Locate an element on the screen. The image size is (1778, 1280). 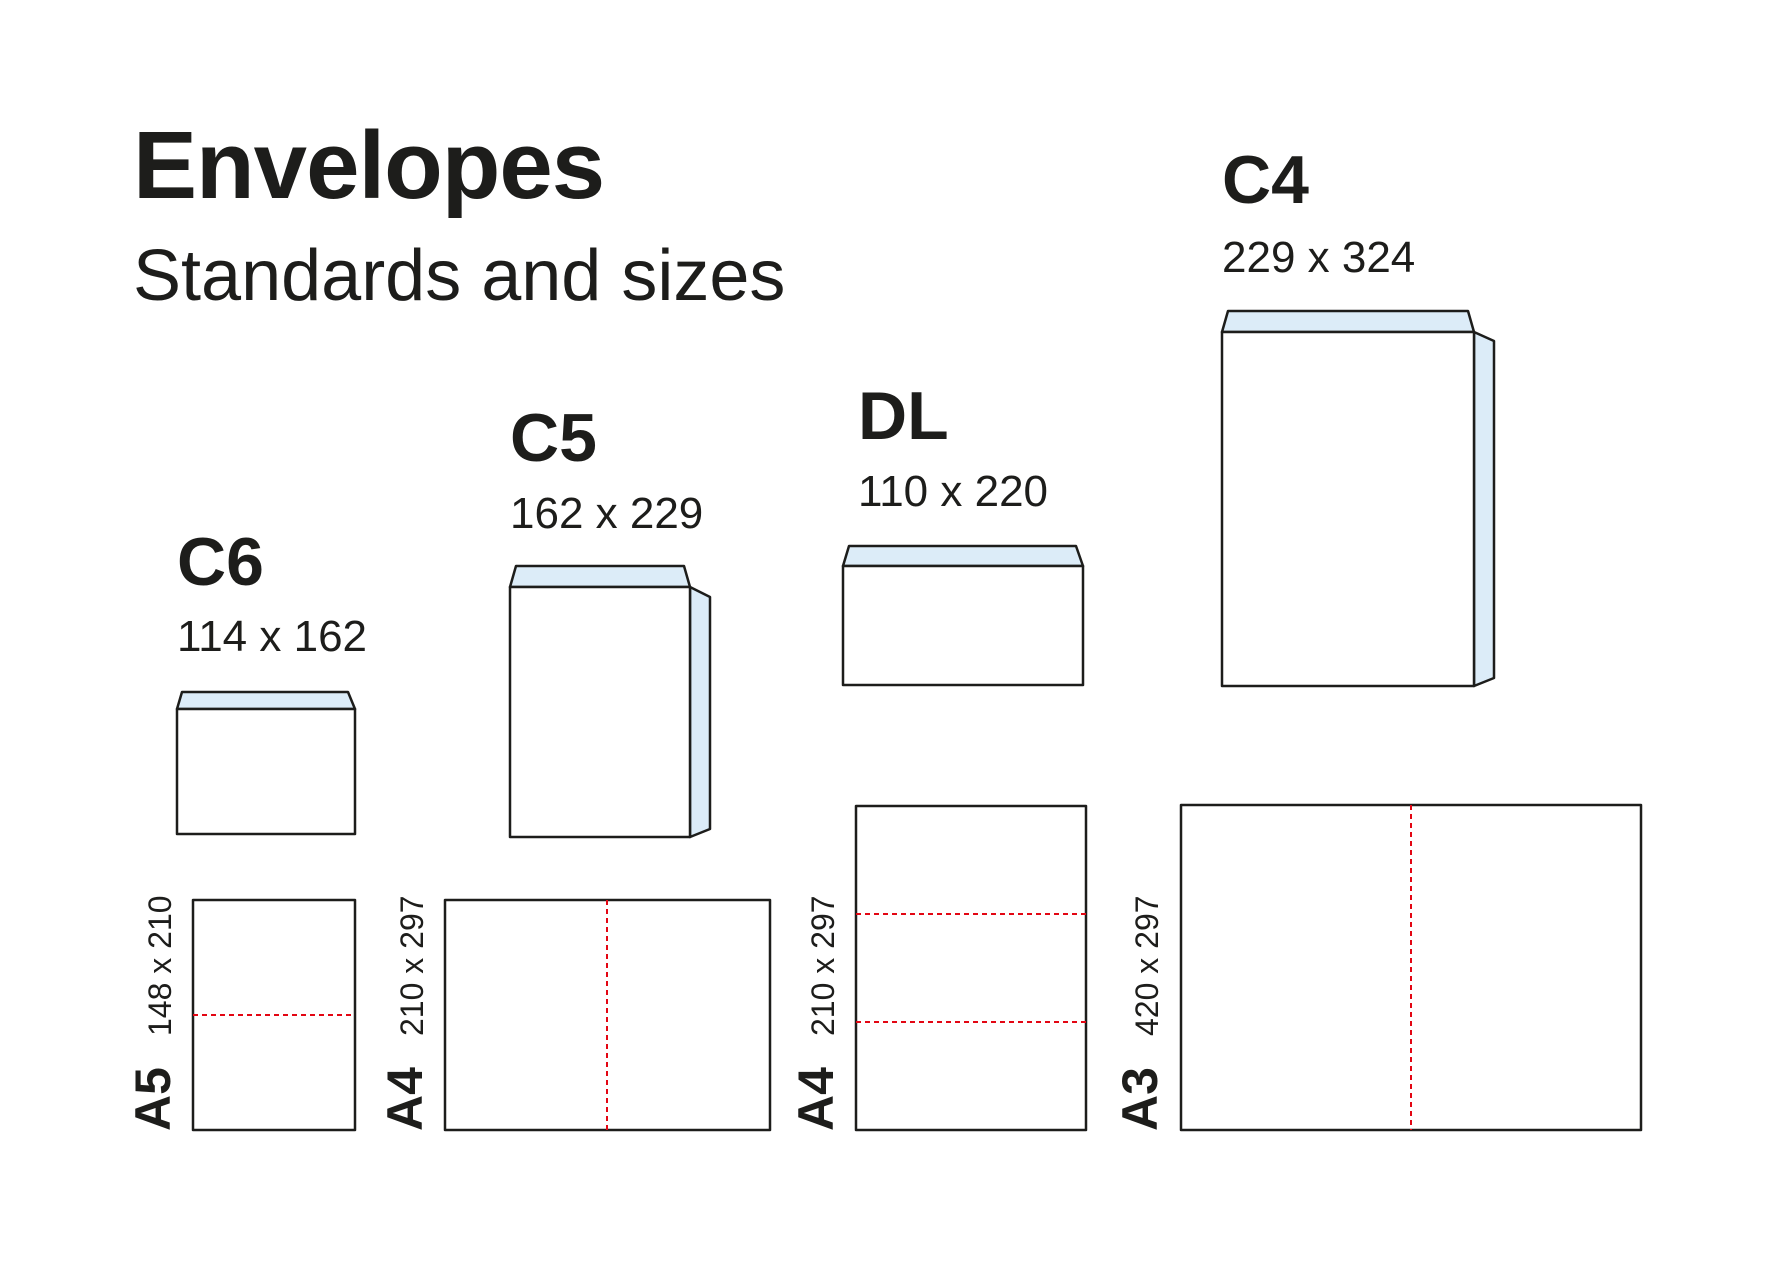
envelope-c4-flap is located at coordinates (1348, 321).